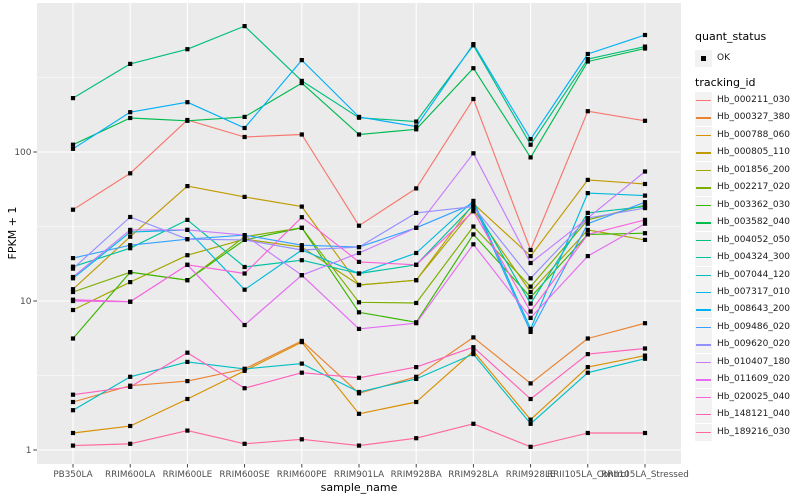 The image size is (800, 500). I want to click on legend-item-Hb_009486_020: Hb_009486_020, so click(747, 327).